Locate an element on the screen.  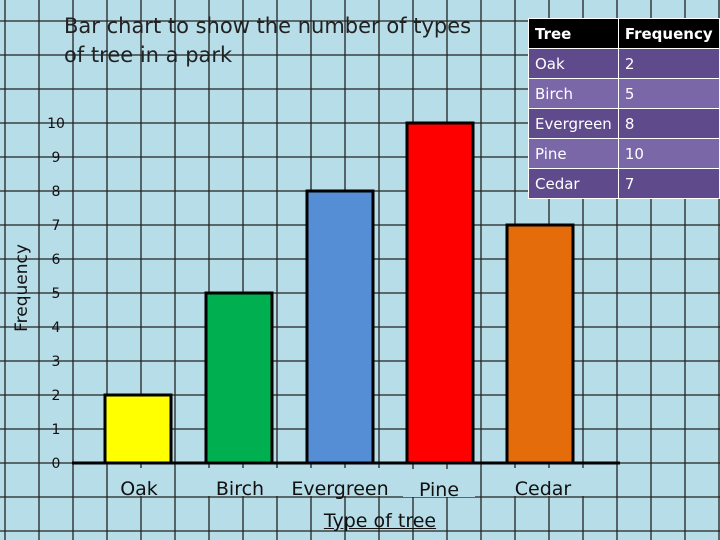
y-tick-label: 5 is located at coordinates (56, 294).